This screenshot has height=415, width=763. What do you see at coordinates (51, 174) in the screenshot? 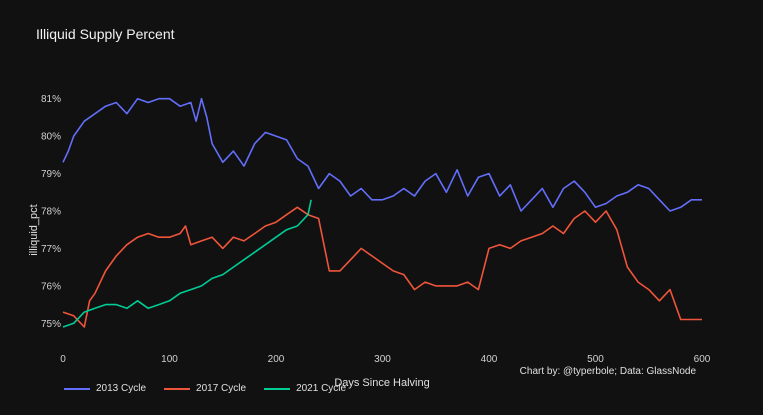
I see `y-tick-label: 79%` at bounding box center [51, 174].